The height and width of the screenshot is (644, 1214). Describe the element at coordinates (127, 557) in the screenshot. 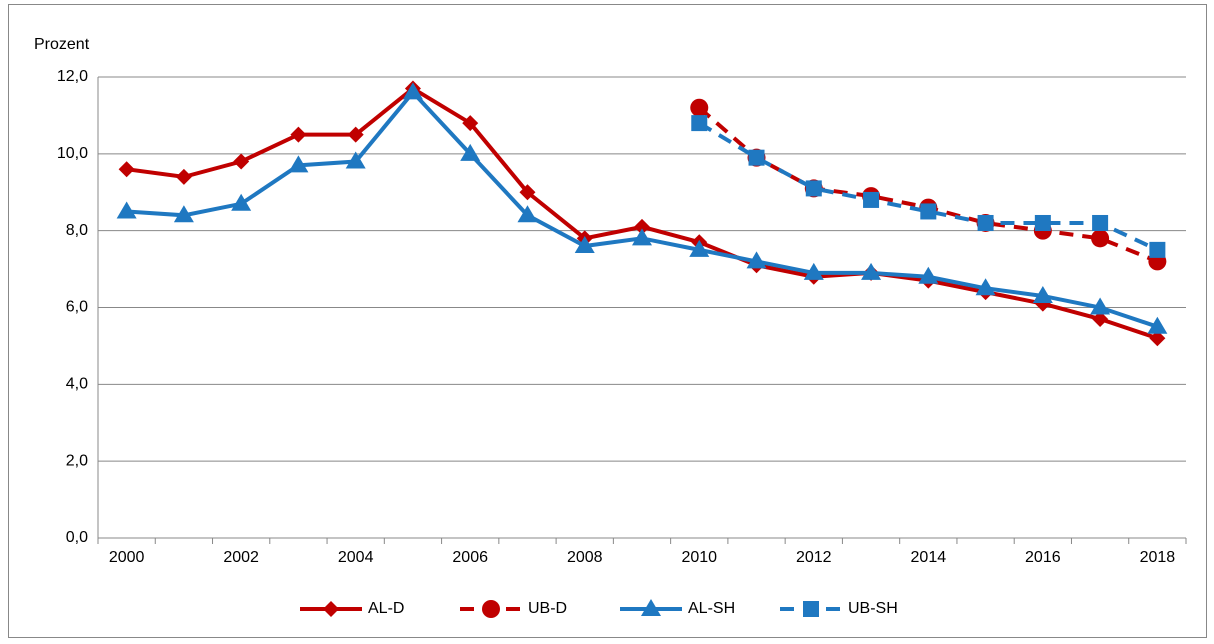

I see `x-tick-label: 2000` at that location.